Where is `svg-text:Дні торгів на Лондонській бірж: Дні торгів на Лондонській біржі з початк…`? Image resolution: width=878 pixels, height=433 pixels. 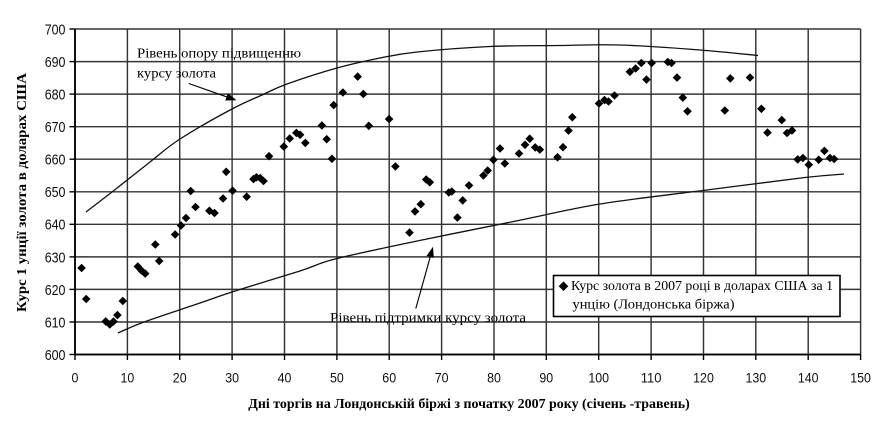
svg-text:Дні торгів на Лондонській бірж: Дні торгів на Лондонській біржі з початк… is located at coordinates (469, 404).